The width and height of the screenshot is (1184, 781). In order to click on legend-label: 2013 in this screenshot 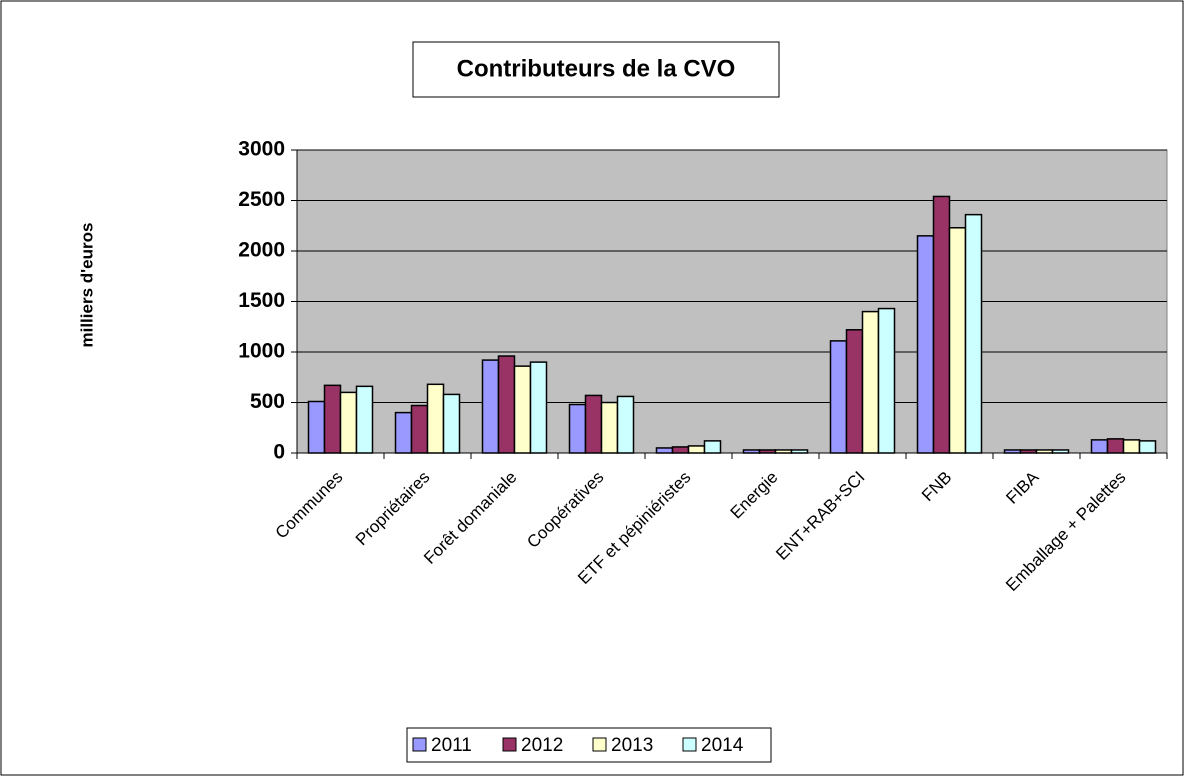, I will do `click(632, 745)`.